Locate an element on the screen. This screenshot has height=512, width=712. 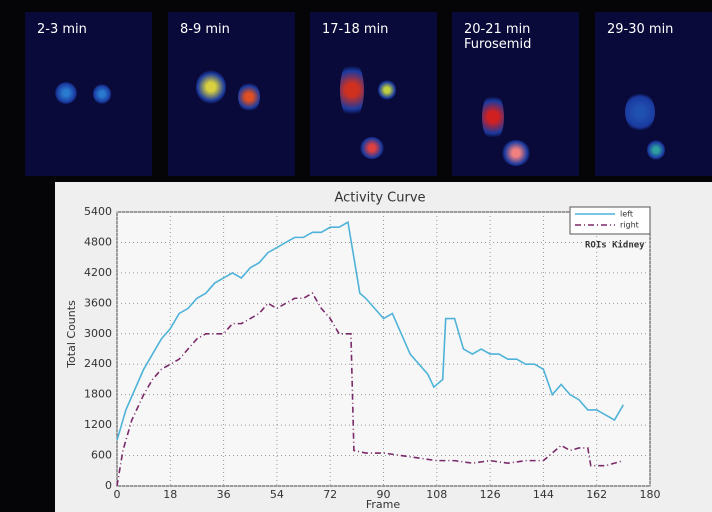
scan-panel: 17-18 min is located at coordinates (373, 94).